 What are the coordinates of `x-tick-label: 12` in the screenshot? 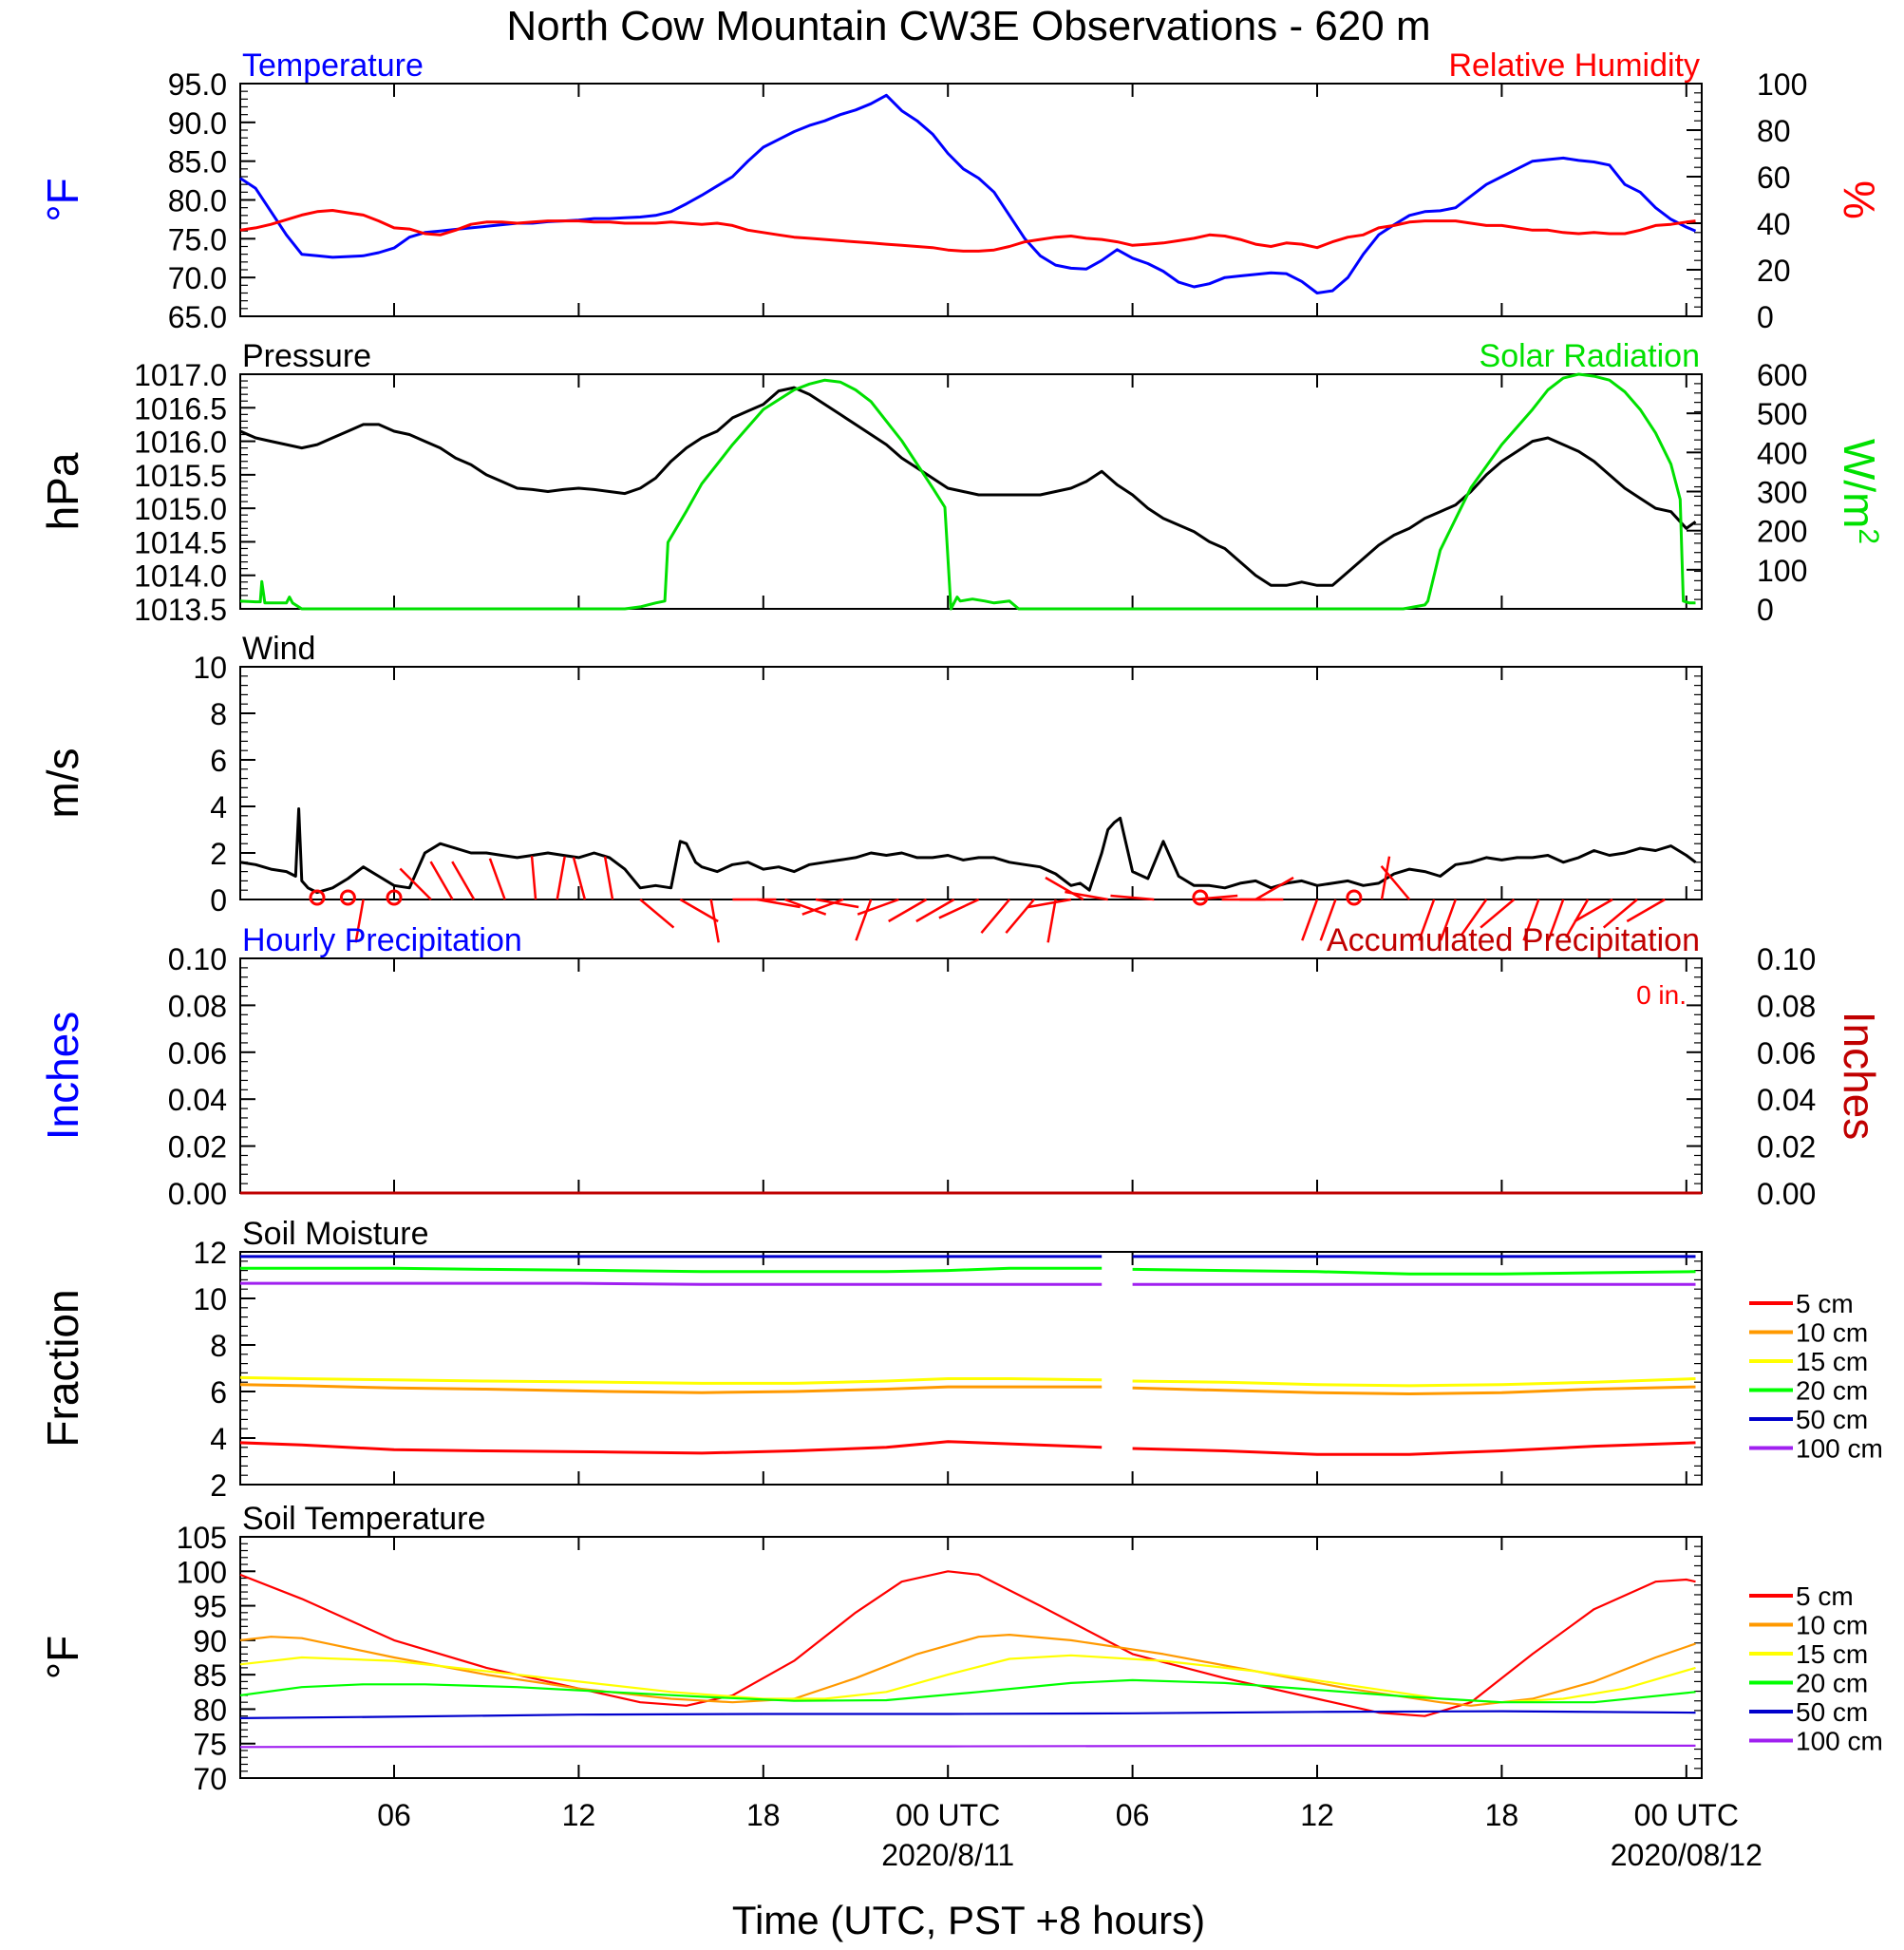 It's located at (579, 1815).